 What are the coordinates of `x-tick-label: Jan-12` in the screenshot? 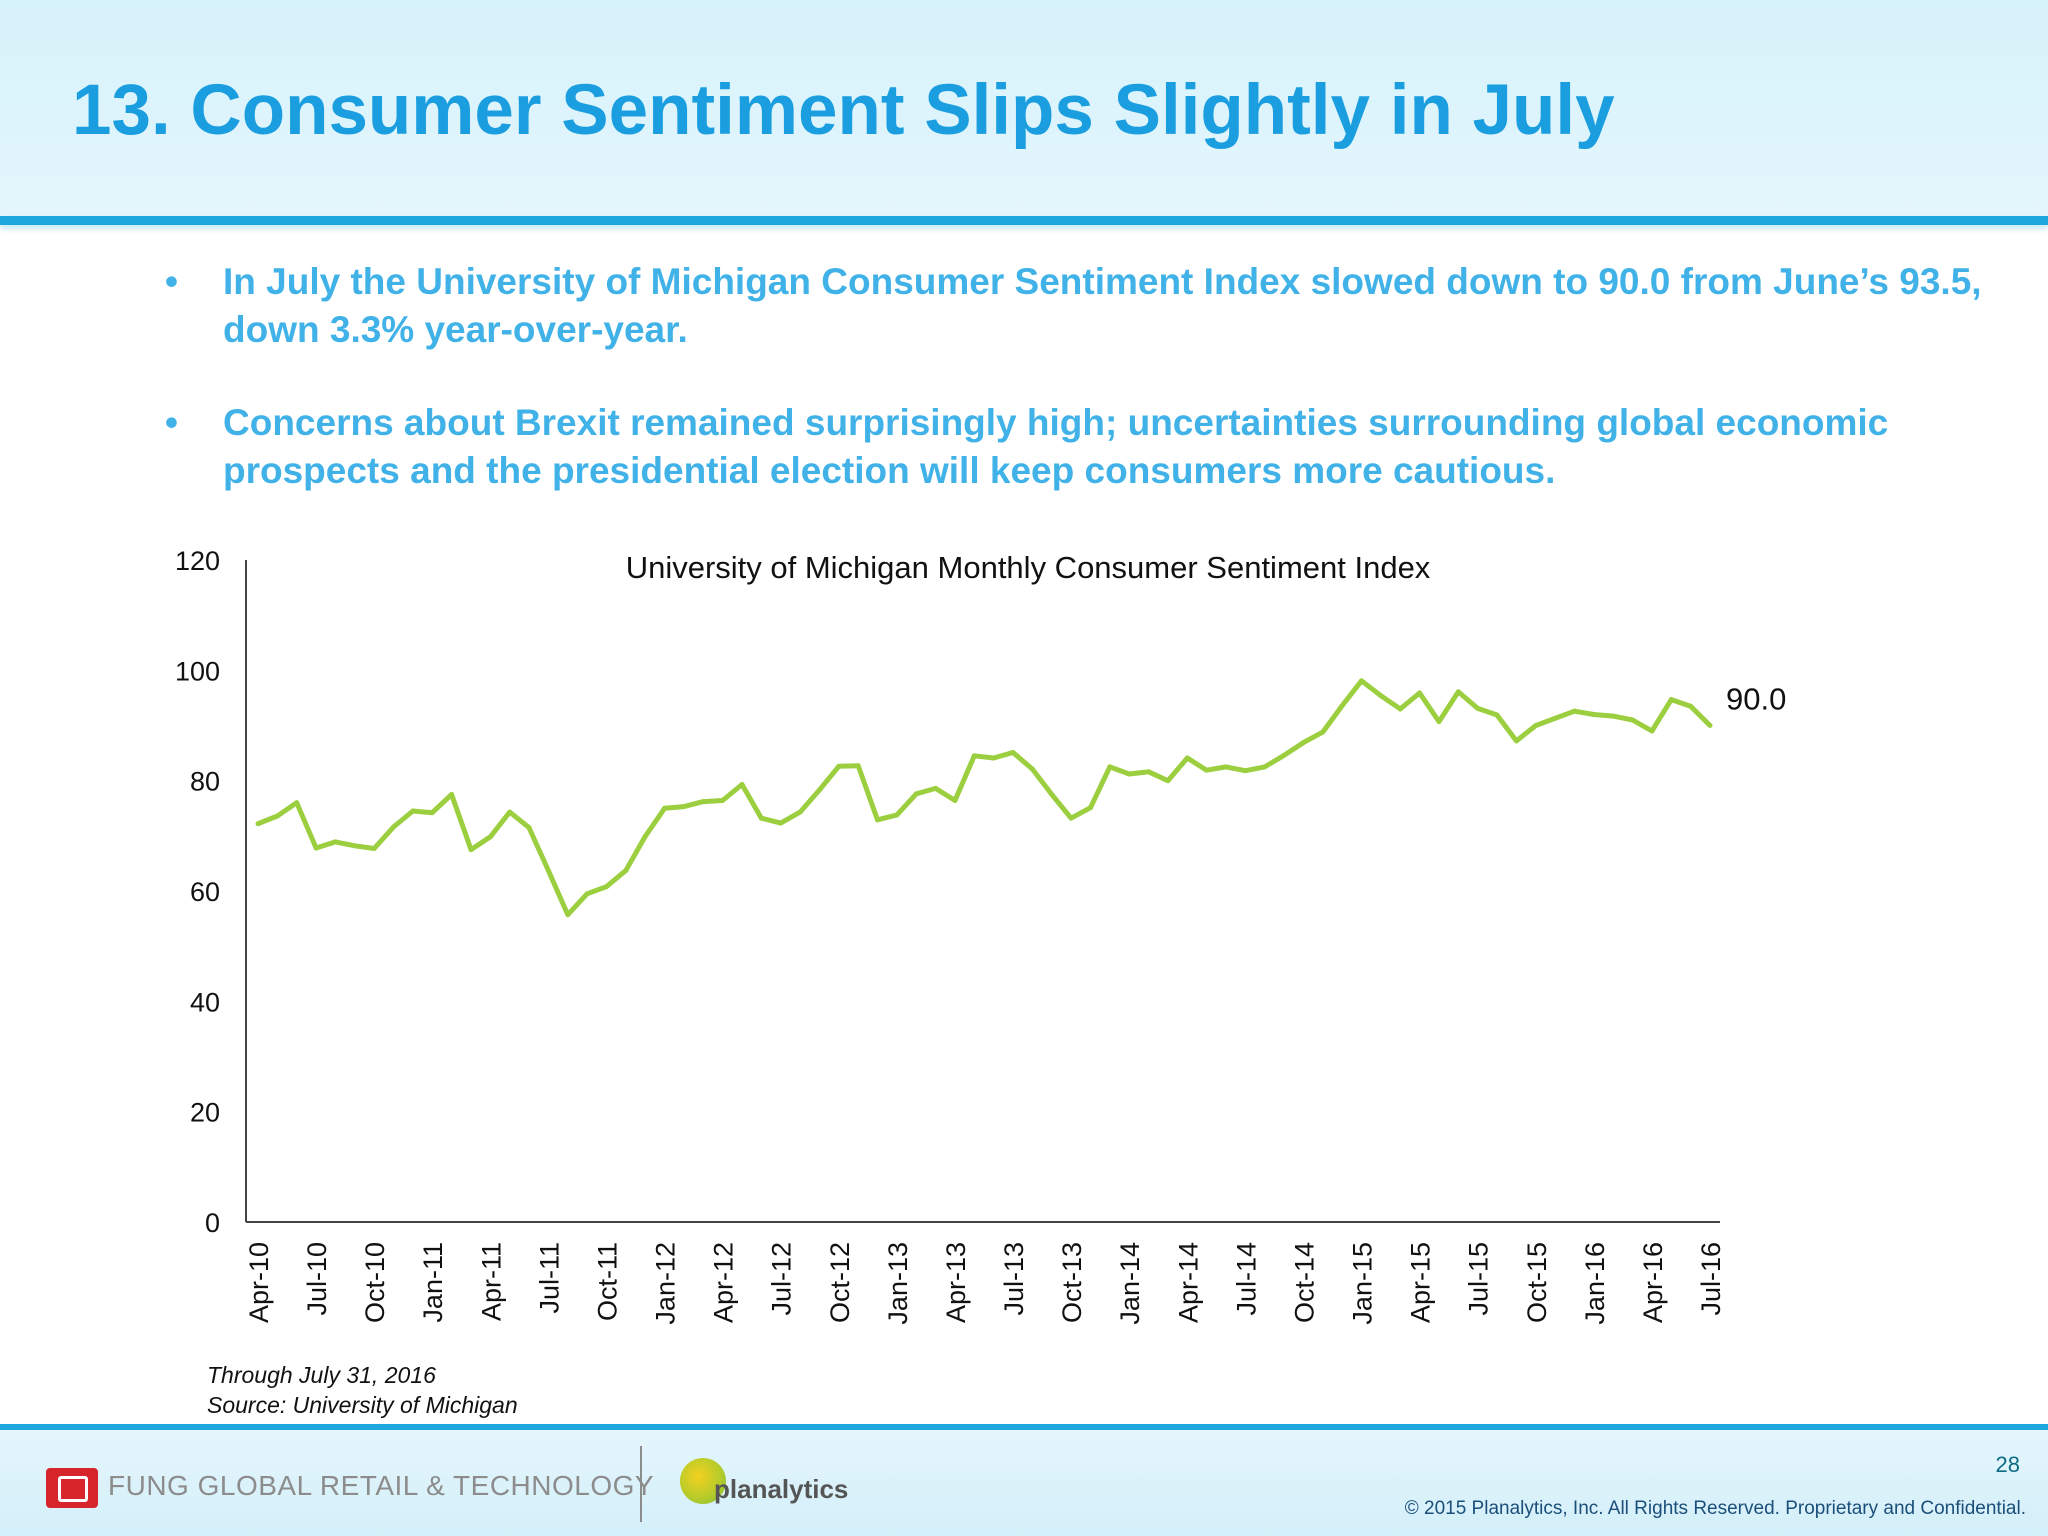 It's located at (666, 1283).